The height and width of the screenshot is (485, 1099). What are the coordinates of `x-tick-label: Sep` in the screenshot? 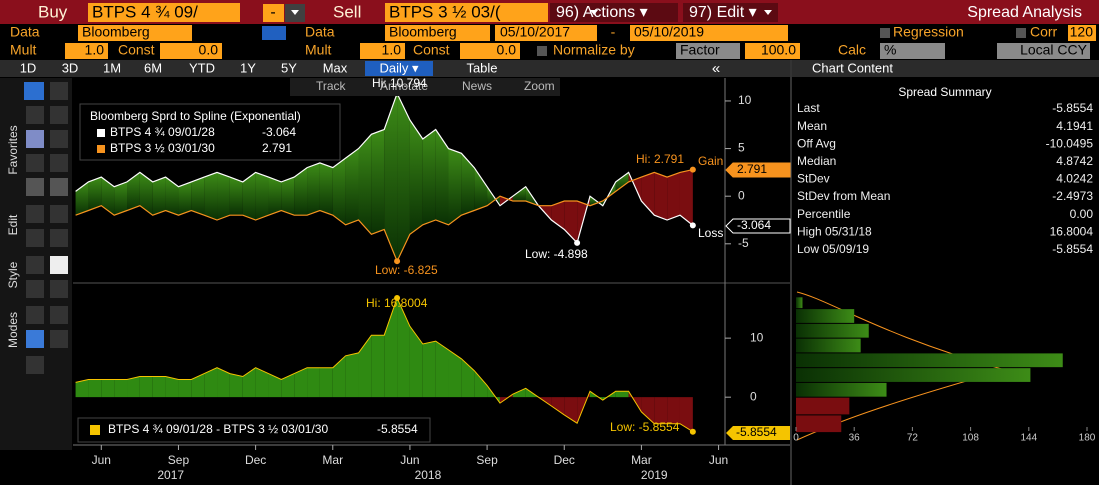 It's located at (179, 460).